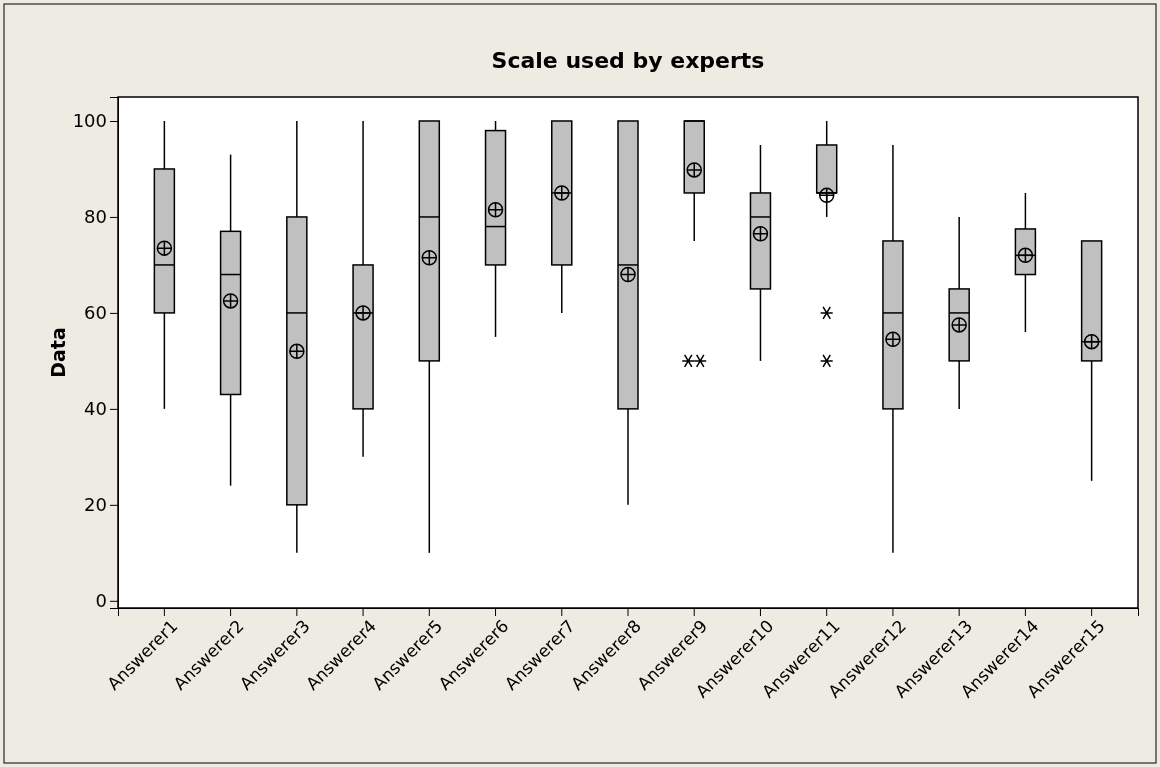  What do you see at coordinates (101, 601) in the screenshot?
I see `y-tick-label: 0` at bounding box center [101, 601].